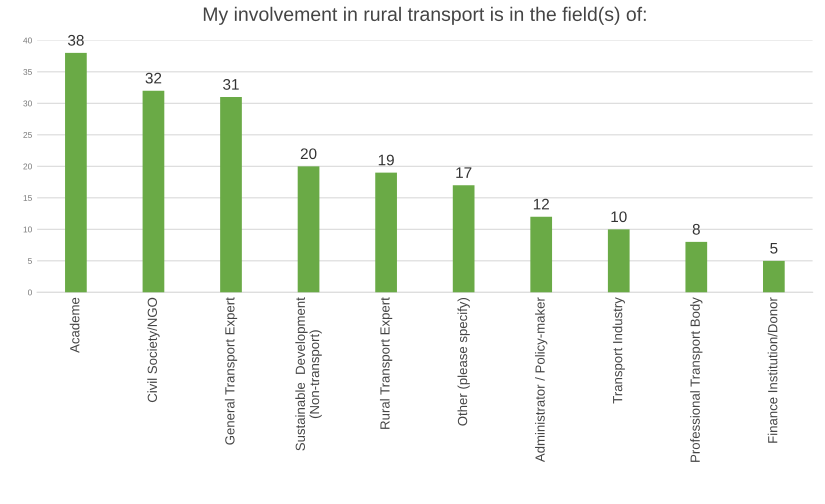 Image resolution: width=825 pixels, height=504 pixels. What do you see at coordinates (386, 363) in the screenshot?
I see `x-tick-label: Rural Transport Expert` at bounding box center [386, 363].